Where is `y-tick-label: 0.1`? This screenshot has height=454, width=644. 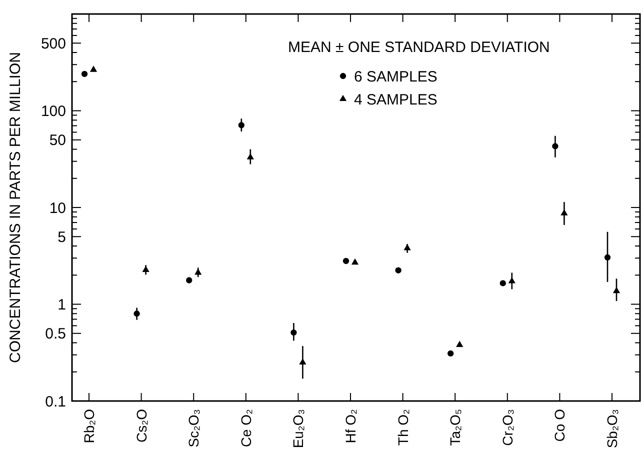 y-tick-label: 0.1 is located at coordinates (55, 401).